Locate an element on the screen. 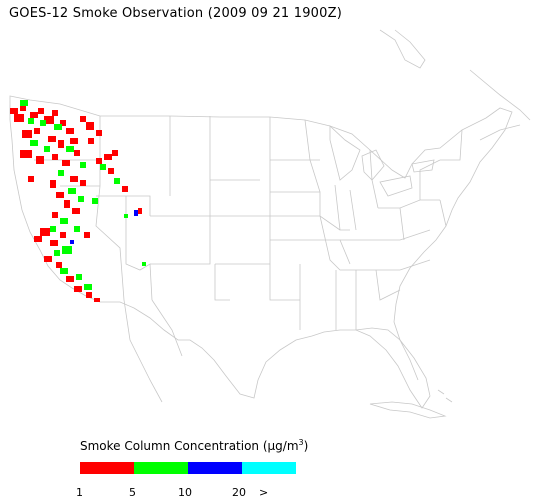 The width and height of the screenshot is (540, 504). smoke-observations is located at coordinates (78, 201).